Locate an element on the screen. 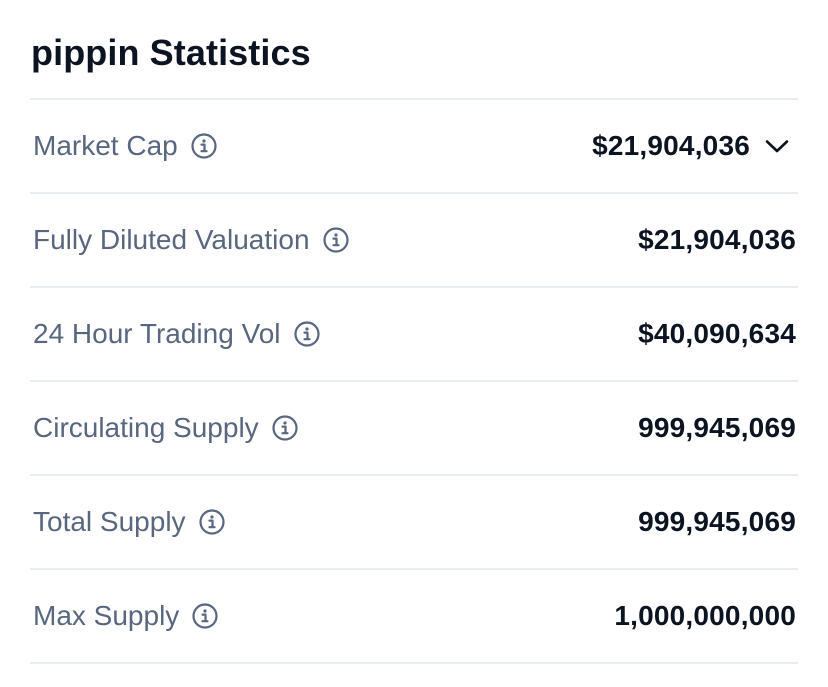 This screenshot has height=687, width=828. stat-value-group: $40,090,634 is located at coordinates (718, 334).